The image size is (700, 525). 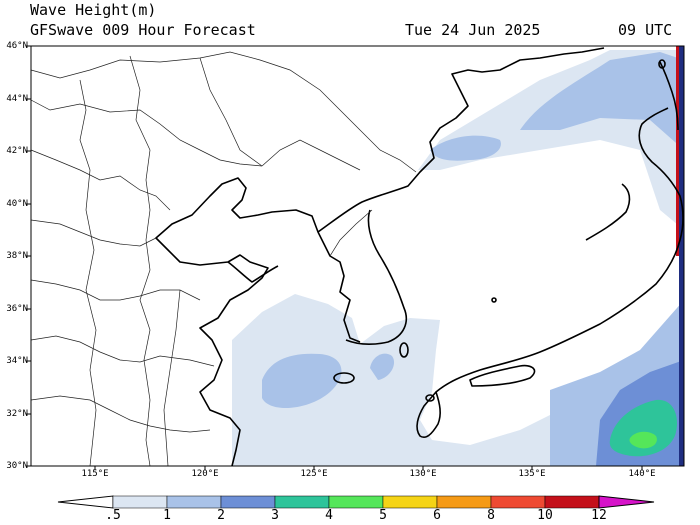 I want to click on lon-label: 135°E, so click(x=532, y=474).